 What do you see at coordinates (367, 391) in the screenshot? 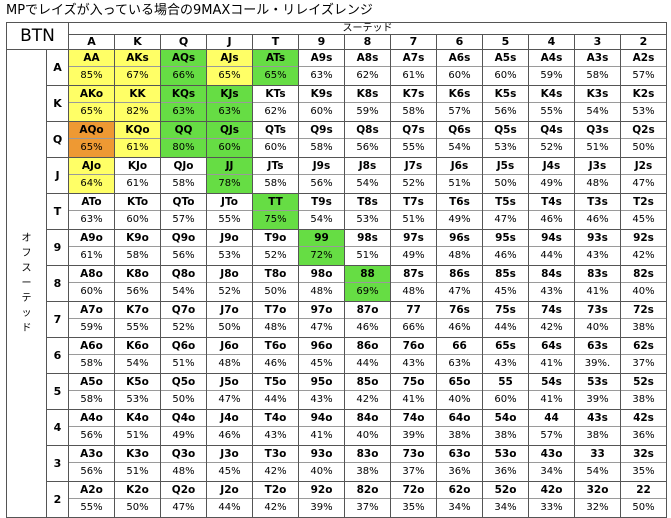
I see `hand-cell: 85o 42%` at bounding box center [367, 391].